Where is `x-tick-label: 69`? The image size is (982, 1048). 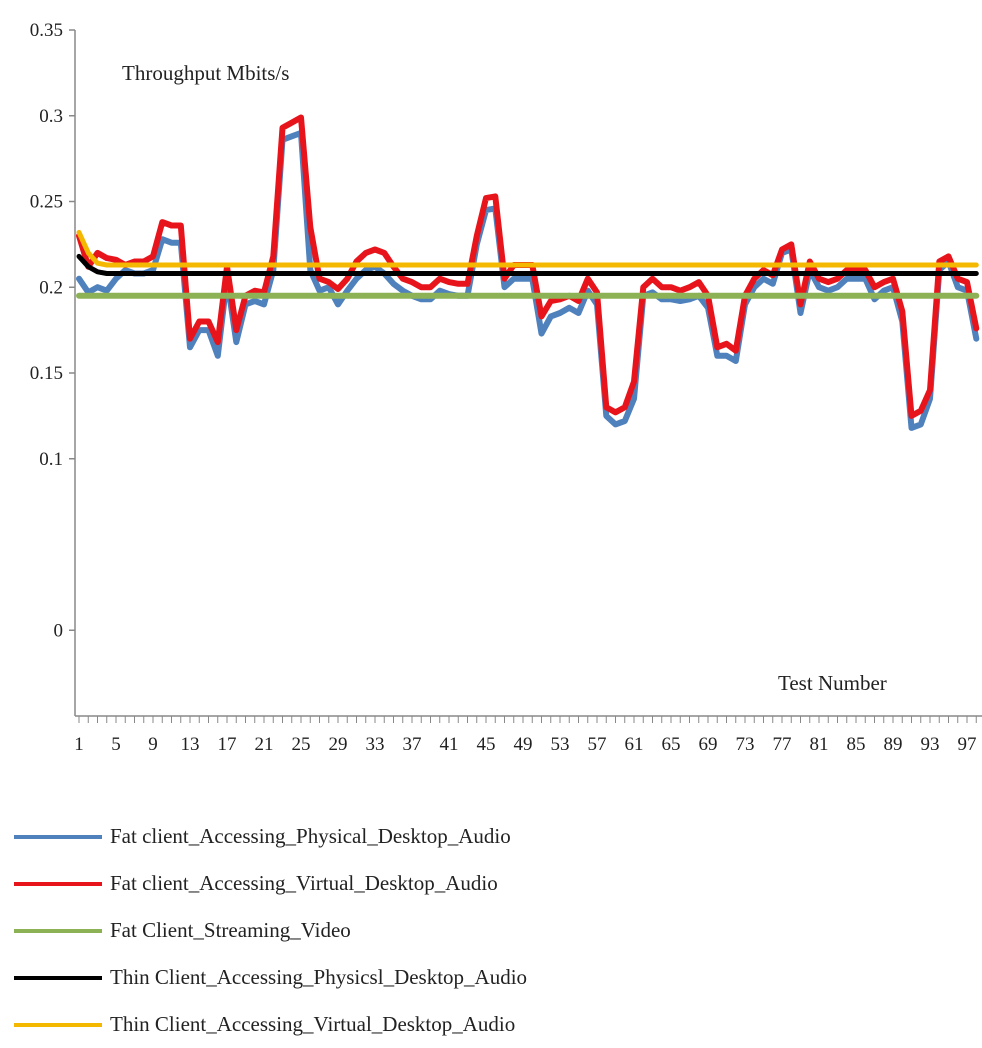 x-tick-label: 69 is located at coordinates (708, 744).